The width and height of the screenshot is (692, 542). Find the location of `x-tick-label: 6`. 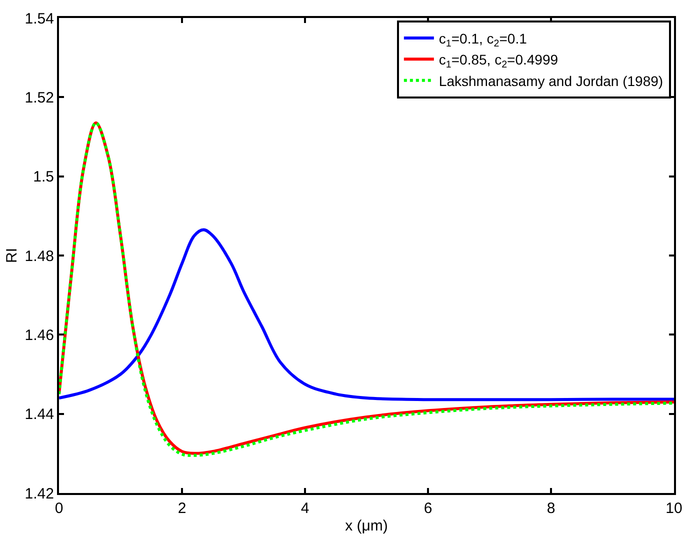

x-tick-label: 6 is located at coordinates (428, 508).